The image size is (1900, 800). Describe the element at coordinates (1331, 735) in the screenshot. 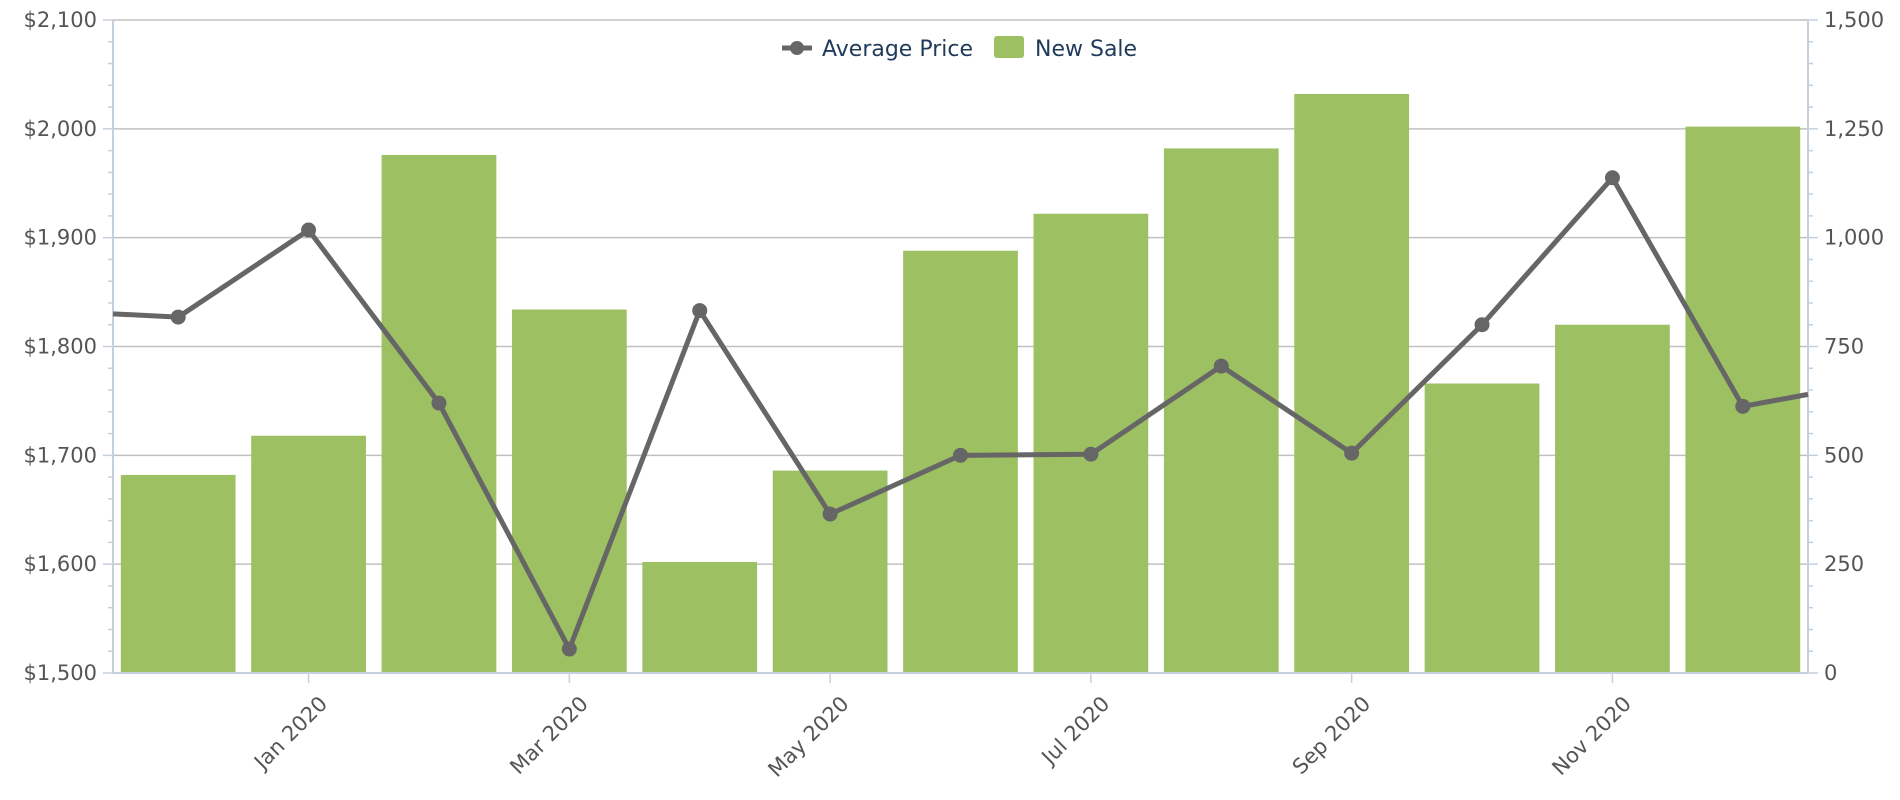

I see `x-tick-label: Sep 2020` at that location.